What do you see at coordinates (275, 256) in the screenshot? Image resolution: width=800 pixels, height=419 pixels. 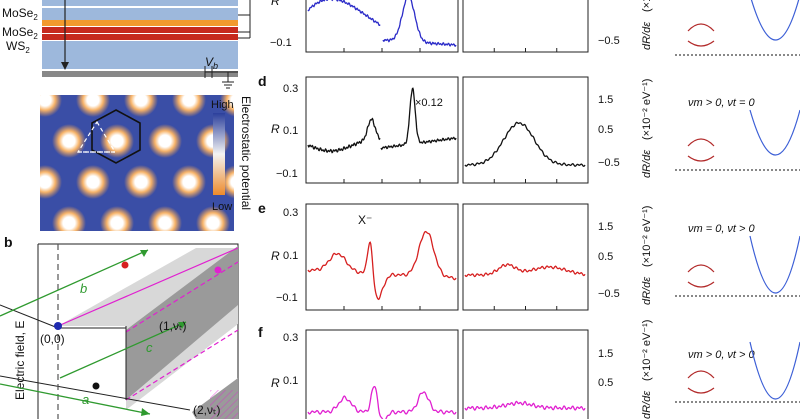 I see `r-label-e: R` at bounding box center [275, 256].